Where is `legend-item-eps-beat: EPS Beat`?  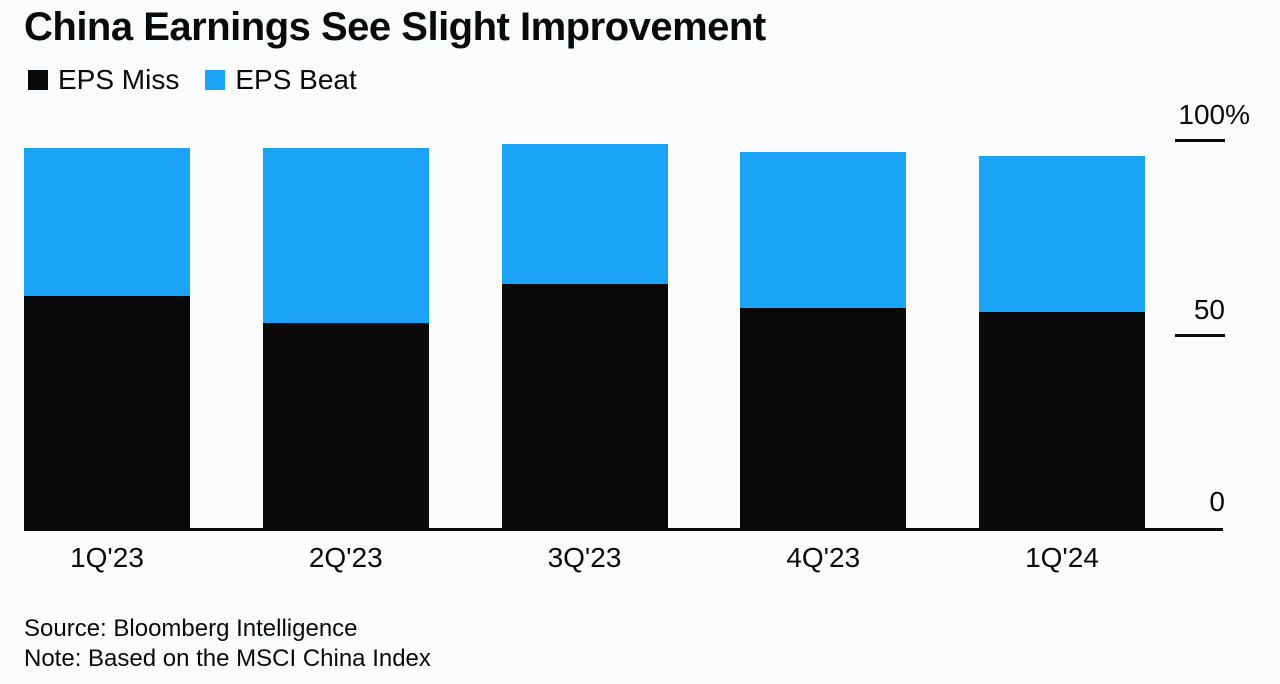
legend-item-eps-beat: EPS Beat is located at coordinates (281, 80).